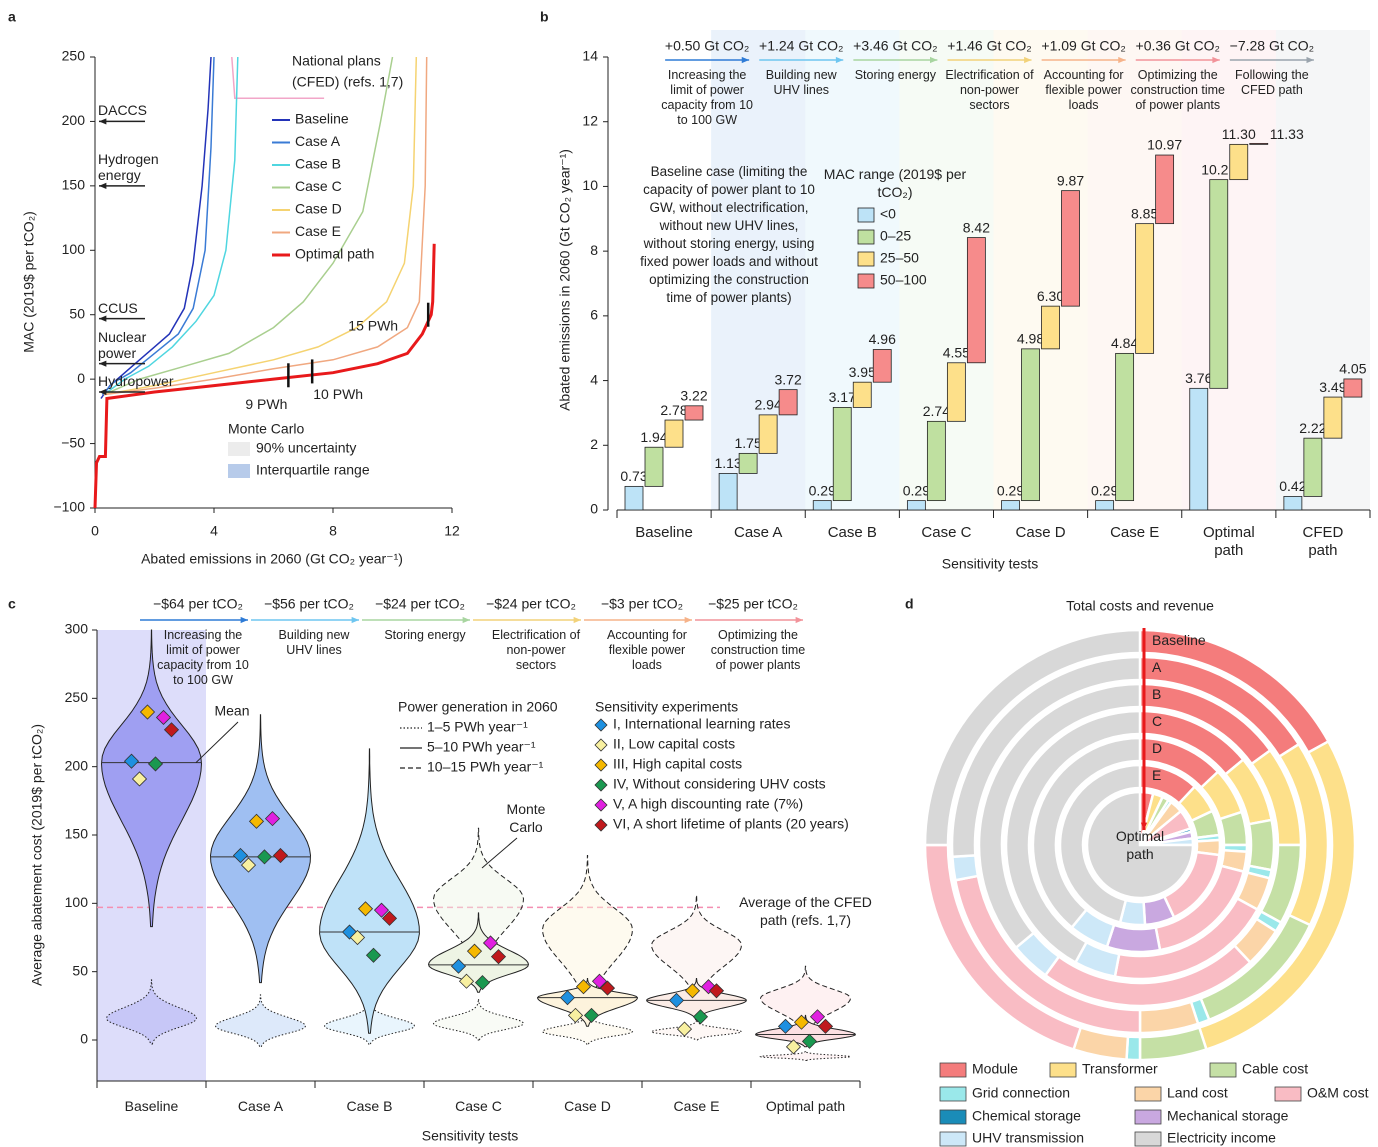 This screenshot has height=1147, width=1378. Describe the element at coordinates (278, 77) in the screenshot. I see `national-plans-line` at that location.